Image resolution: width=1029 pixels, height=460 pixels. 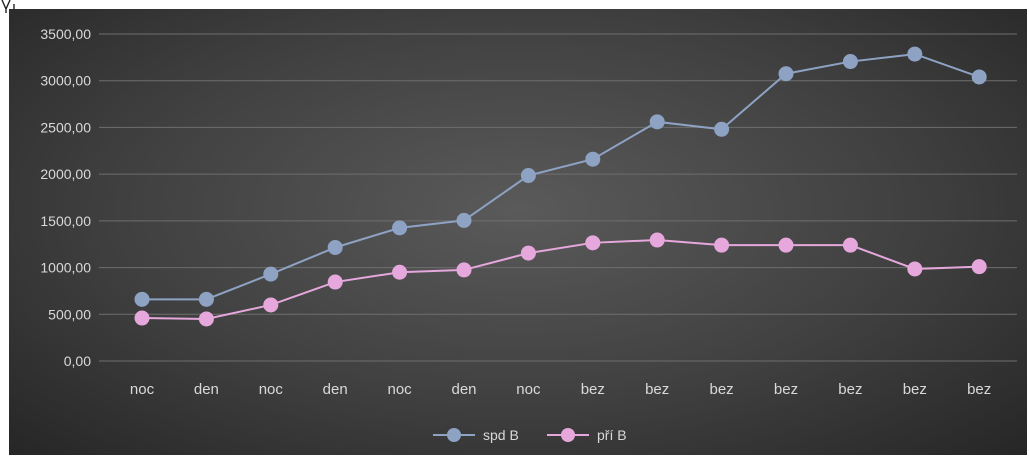 What do you see at coordinates (612, 435) in the screenshot?
I see `legend-label: pří B` at bounding box center [612, 435].